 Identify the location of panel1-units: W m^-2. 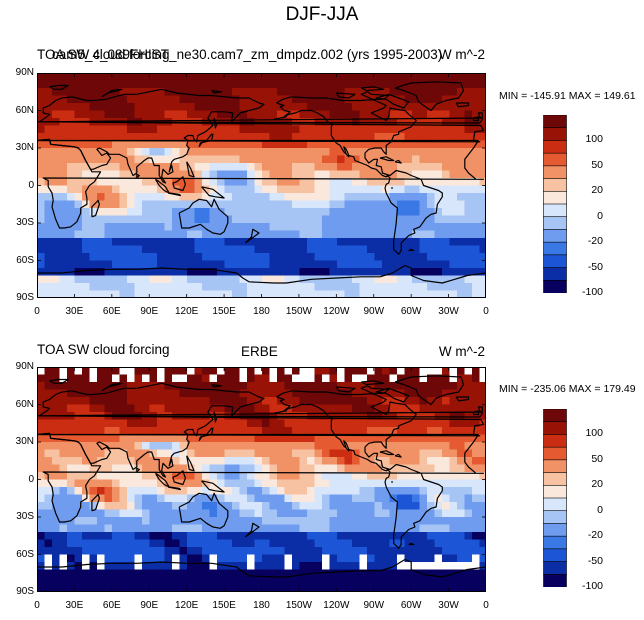
(461, 54).